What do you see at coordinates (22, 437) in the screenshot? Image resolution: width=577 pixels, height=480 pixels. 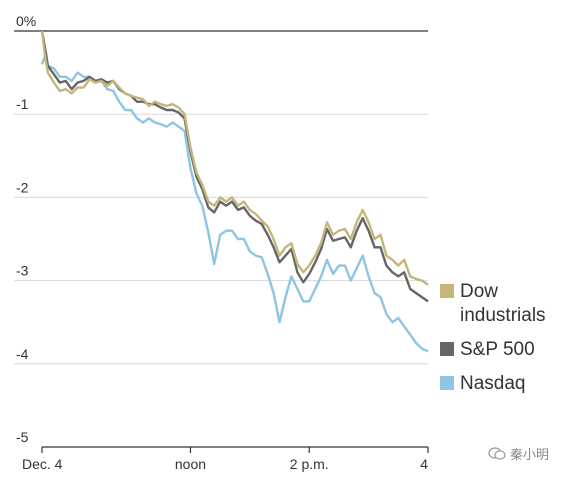 I see `y-tick-label: -5` at bounding box center [22, 437].